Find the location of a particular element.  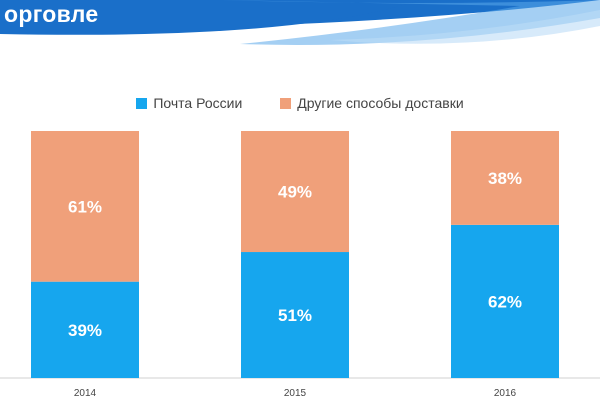

banner-swoosh is located at coordinates (410, 22).